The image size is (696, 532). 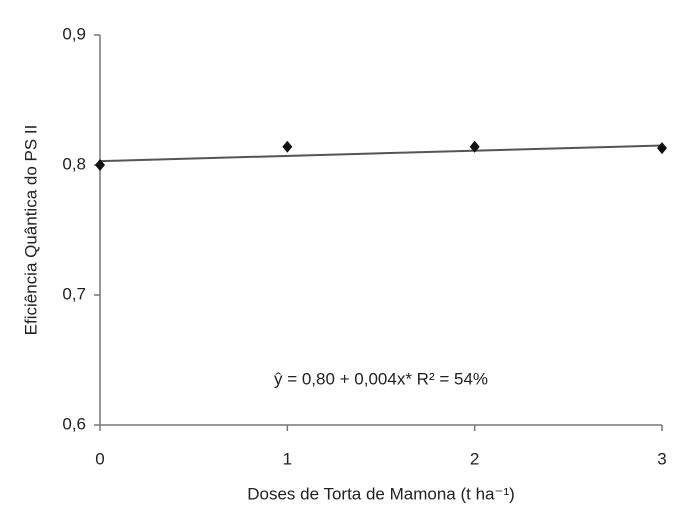 I want to click on x-tick-label: 3, so click(x=661, y=458).